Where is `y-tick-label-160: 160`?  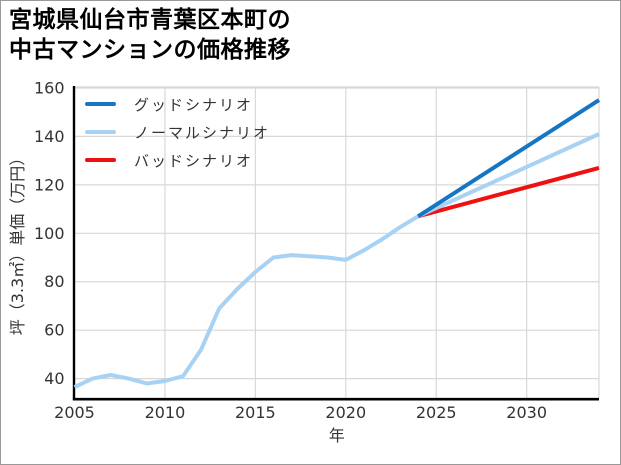 y-tick-label-160: 160 is located at coordinates (49, 87).